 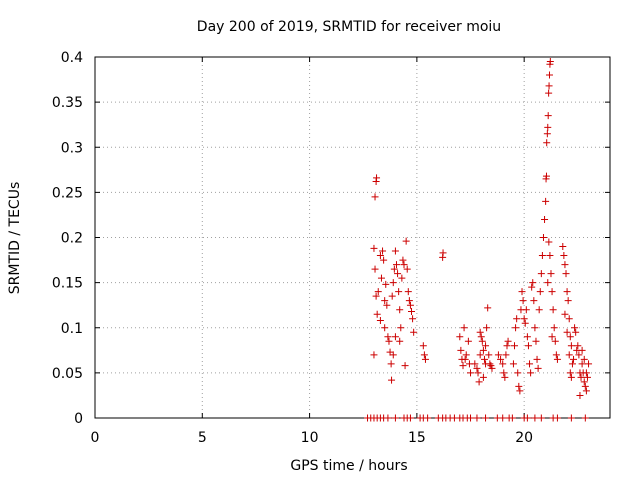 I want to click on x-tick-label: 15, so click(x=417, y=438).